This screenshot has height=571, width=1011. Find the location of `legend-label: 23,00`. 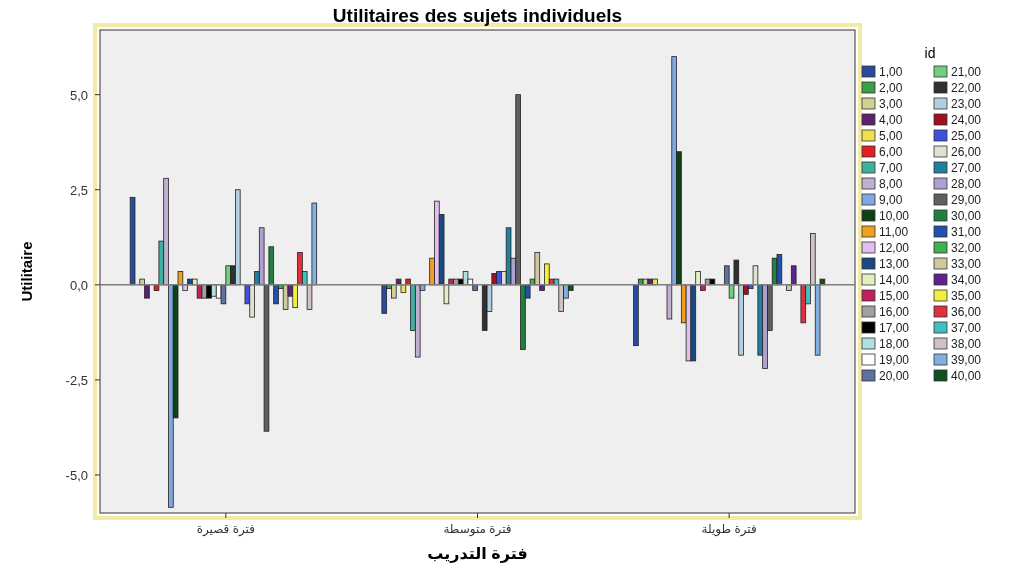

legend-label: 23,00 is located at coordinates (966, 104).